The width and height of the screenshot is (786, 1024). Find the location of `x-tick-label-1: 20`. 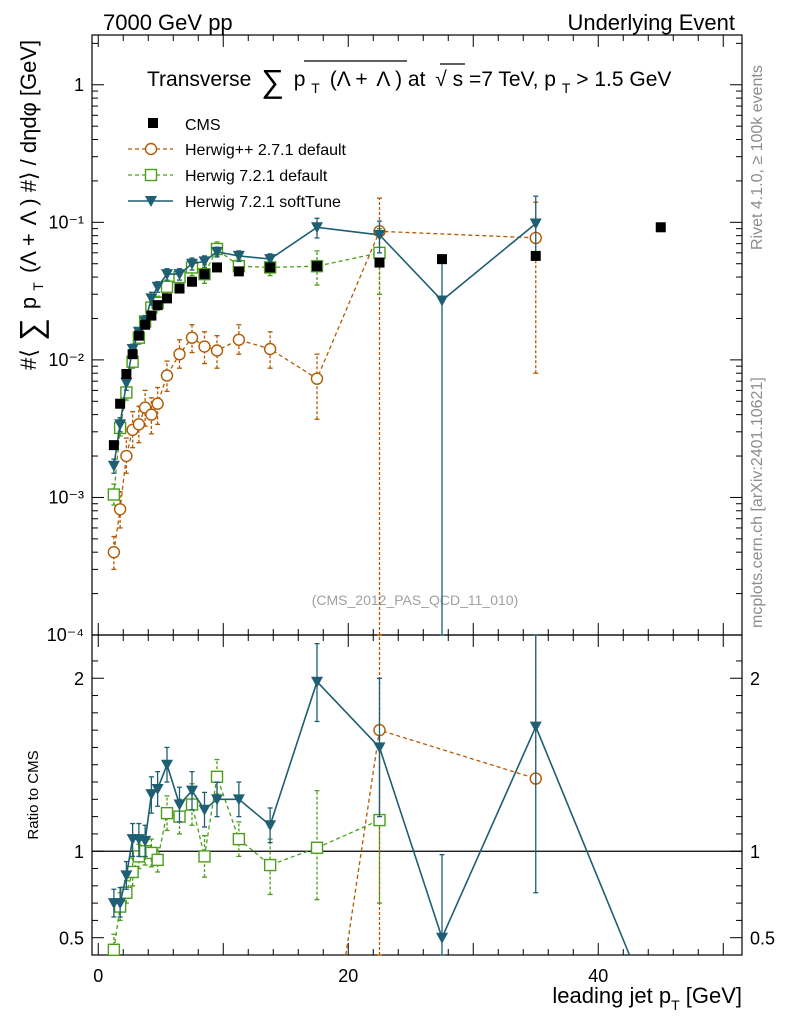

x-tick-label-1: 20 is located at coordinates (348, 976).